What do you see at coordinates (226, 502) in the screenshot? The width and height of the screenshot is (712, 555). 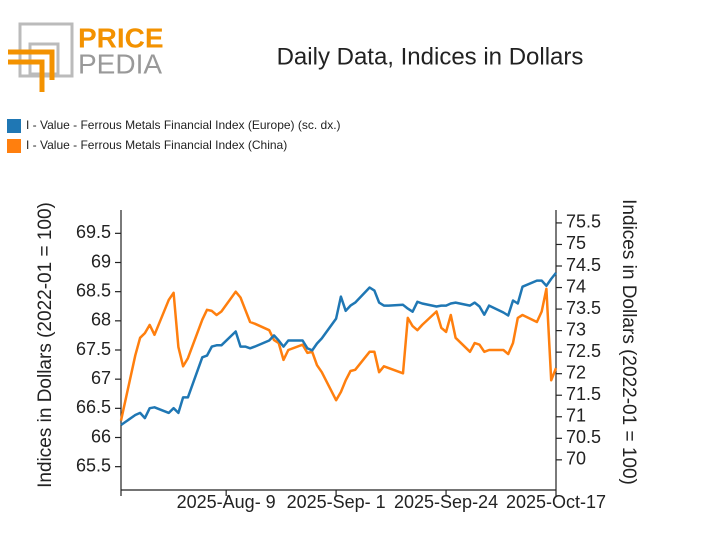 I see `x-tick-label: 2025-Aug- 9` at bounding box center [226, 502].